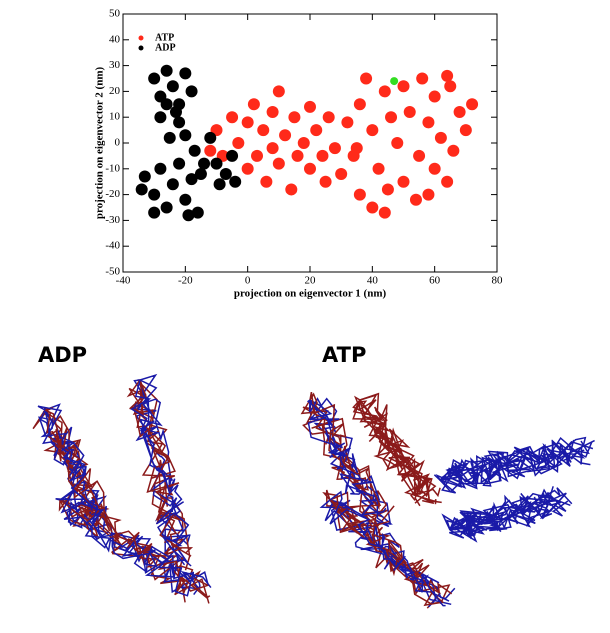  I want to click on x-tick-label: 20, so click(311, 281).